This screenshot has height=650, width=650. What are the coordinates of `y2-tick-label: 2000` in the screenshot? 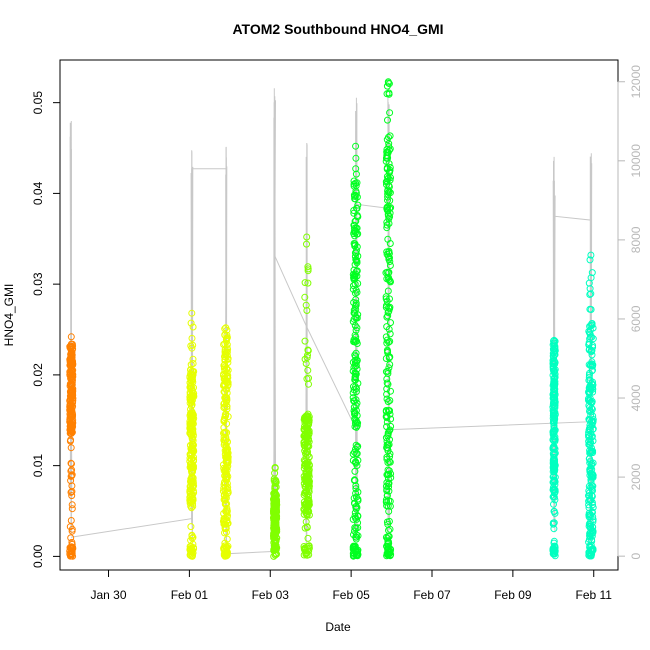 It's located at (636, 476).